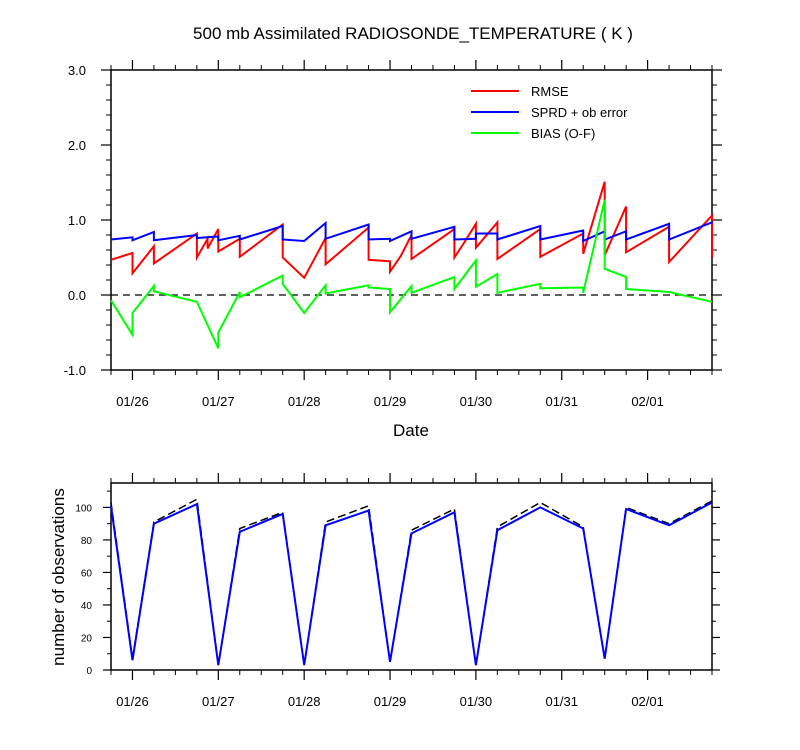 This screenshot has width=800, height=750. Describe the element at coordinates (58, 577) in the screenshot. I see `y-axis-title-observations: number of observations` at that location.